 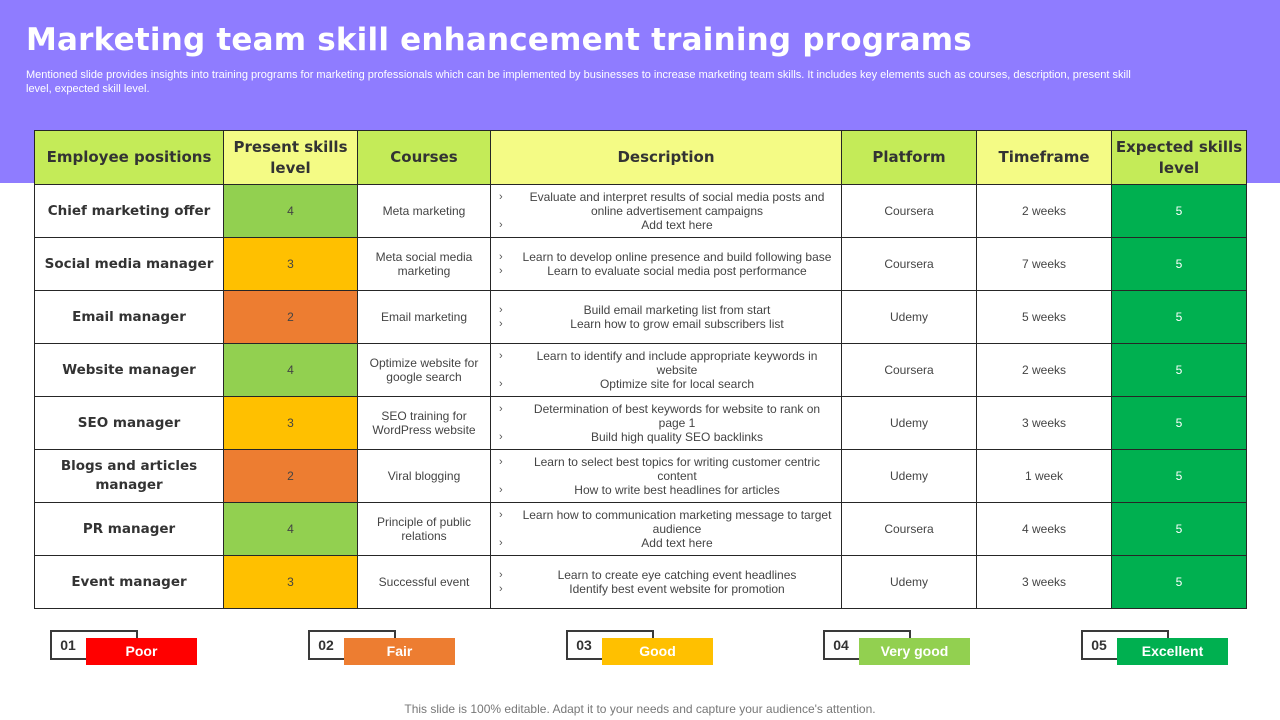 I want to click on legend-number: 02, so click(x=326, y=645).